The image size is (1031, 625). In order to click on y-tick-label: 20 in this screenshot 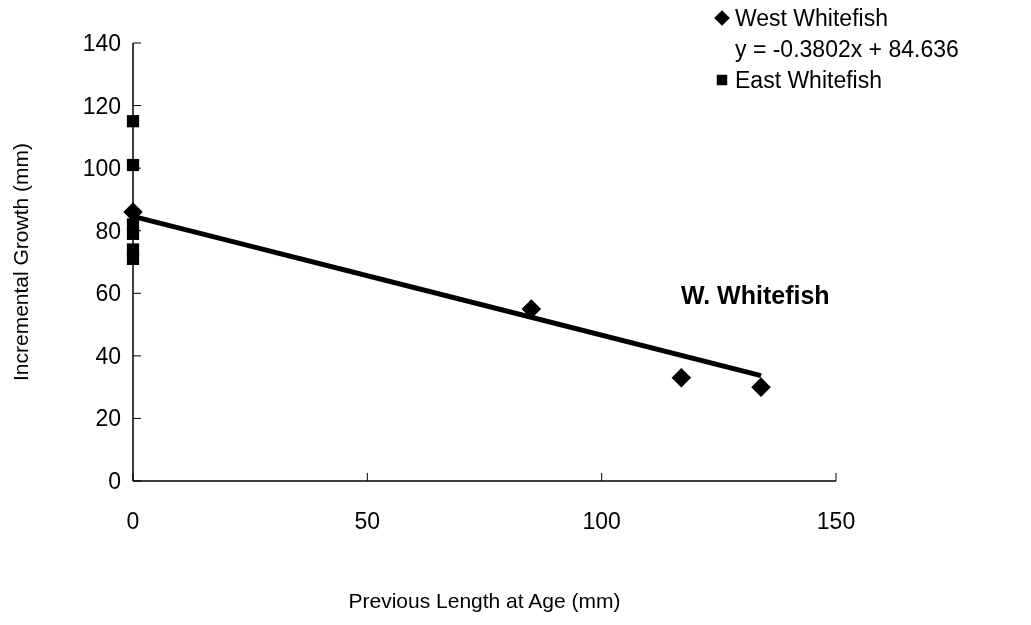, I will do `click(108, 418)`.